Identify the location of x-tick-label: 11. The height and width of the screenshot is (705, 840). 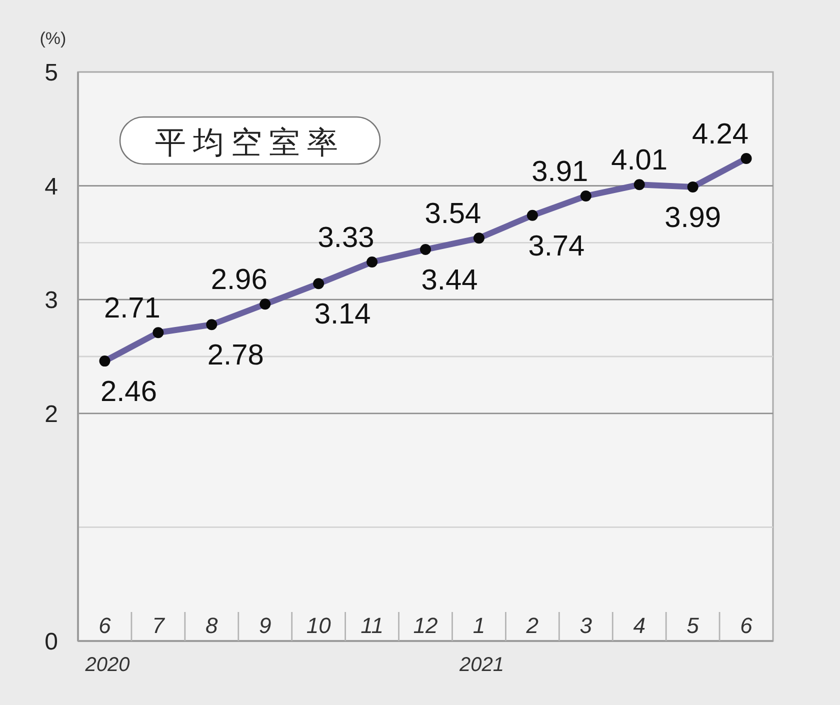
(372, 625).